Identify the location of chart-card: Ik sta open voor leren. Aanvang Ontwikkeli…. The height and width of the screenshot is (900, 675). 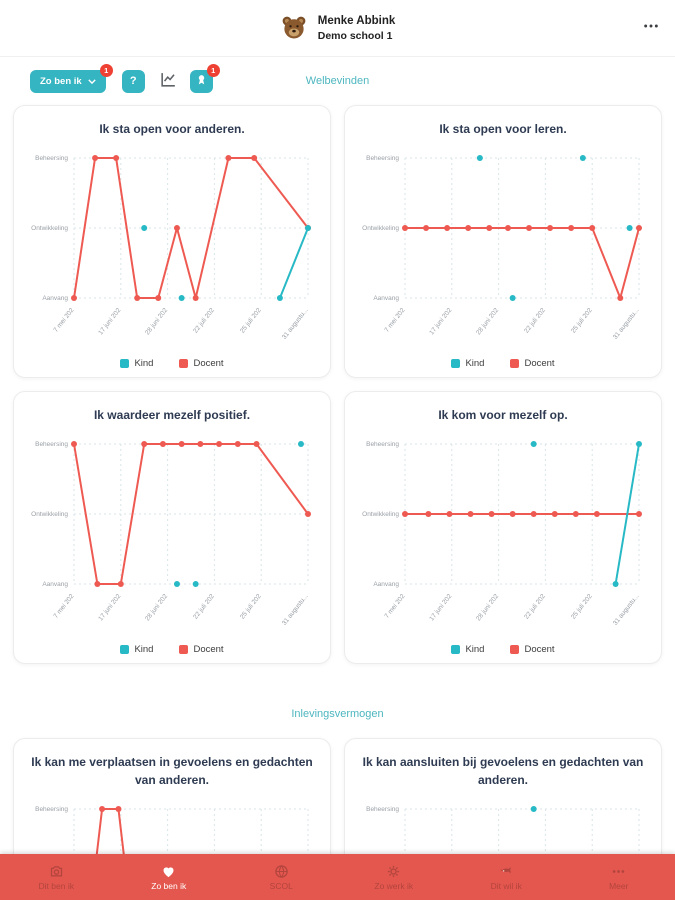
(503, 241).